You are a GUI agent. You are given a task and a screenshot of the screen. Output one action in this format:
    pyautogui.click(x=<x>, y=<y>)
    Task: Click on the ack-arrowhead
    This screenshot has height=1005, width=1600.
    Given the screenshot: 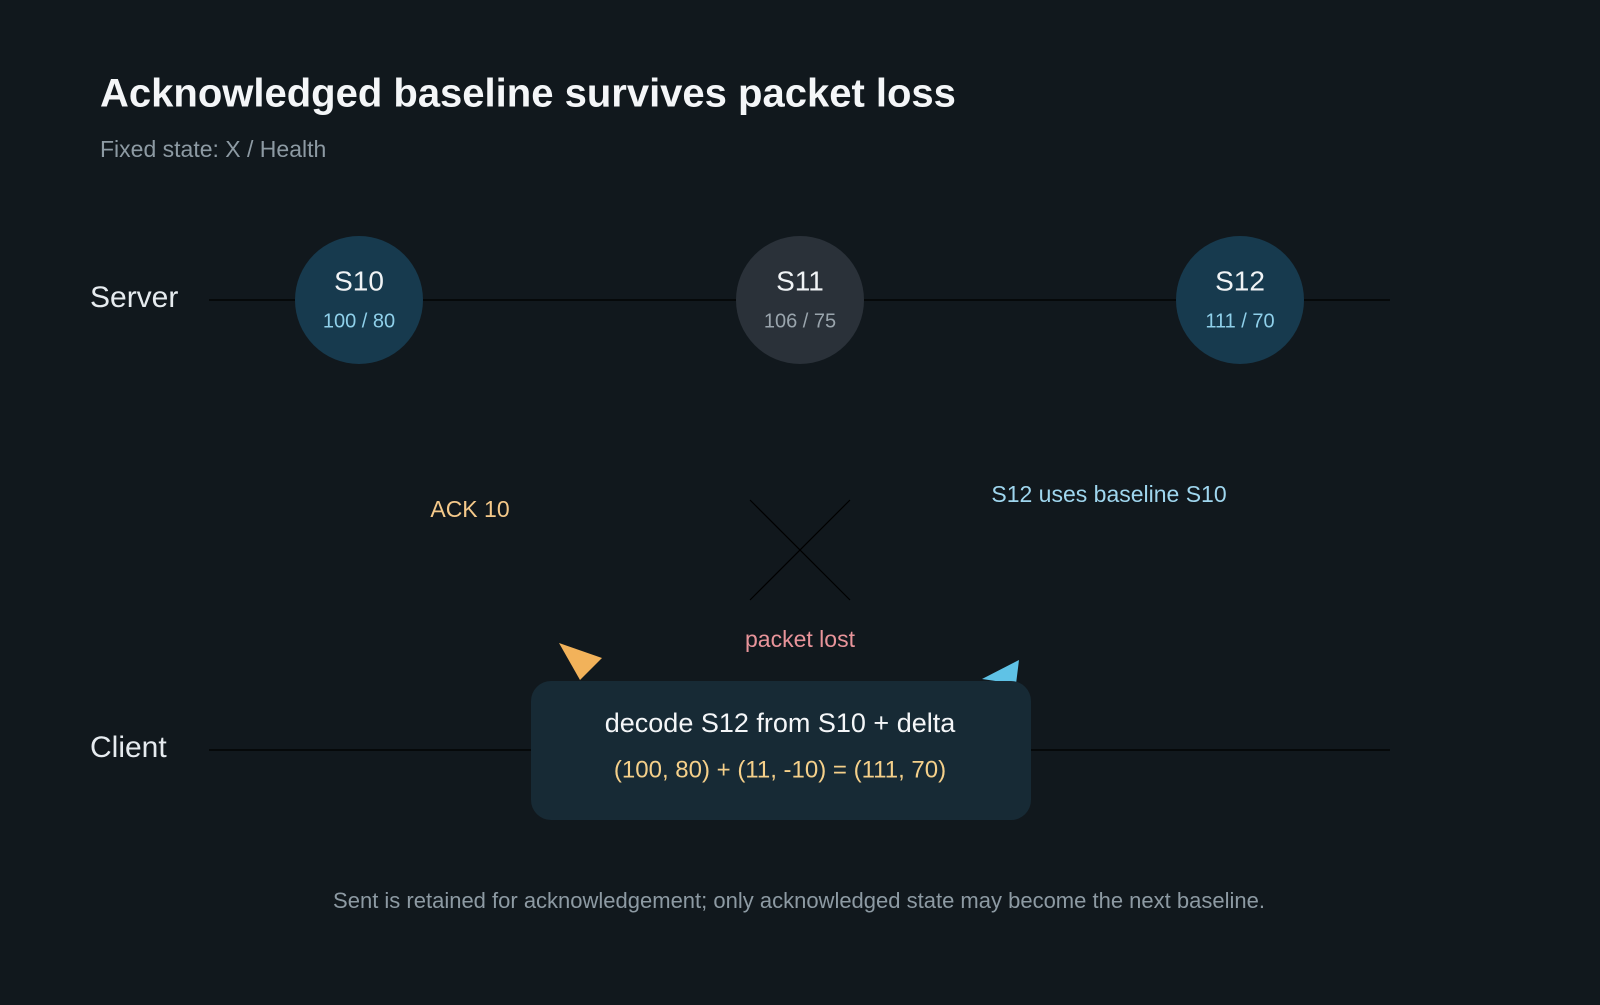 What is the action you would take?
    pyautogui.click(x=580, y=661)
    